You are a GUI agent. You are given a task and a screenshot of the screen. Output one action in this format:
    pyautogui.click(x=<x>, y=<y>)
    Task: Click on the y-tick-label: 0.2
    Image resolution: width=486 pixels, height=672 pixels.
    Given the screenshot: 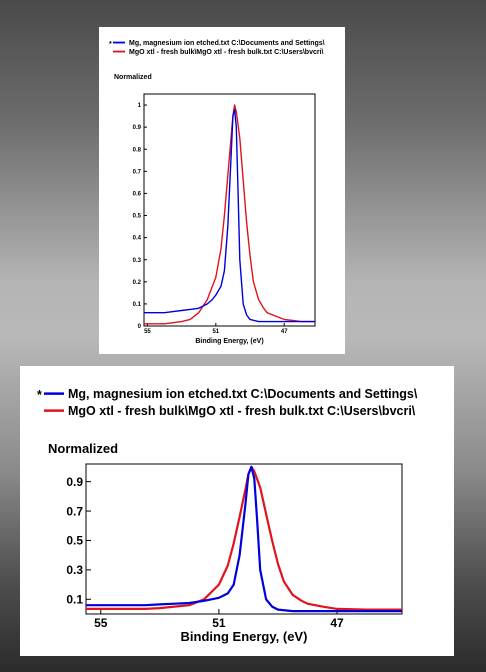 What is the action you would take?
    pyautogui.click(x=137, y=283)
    